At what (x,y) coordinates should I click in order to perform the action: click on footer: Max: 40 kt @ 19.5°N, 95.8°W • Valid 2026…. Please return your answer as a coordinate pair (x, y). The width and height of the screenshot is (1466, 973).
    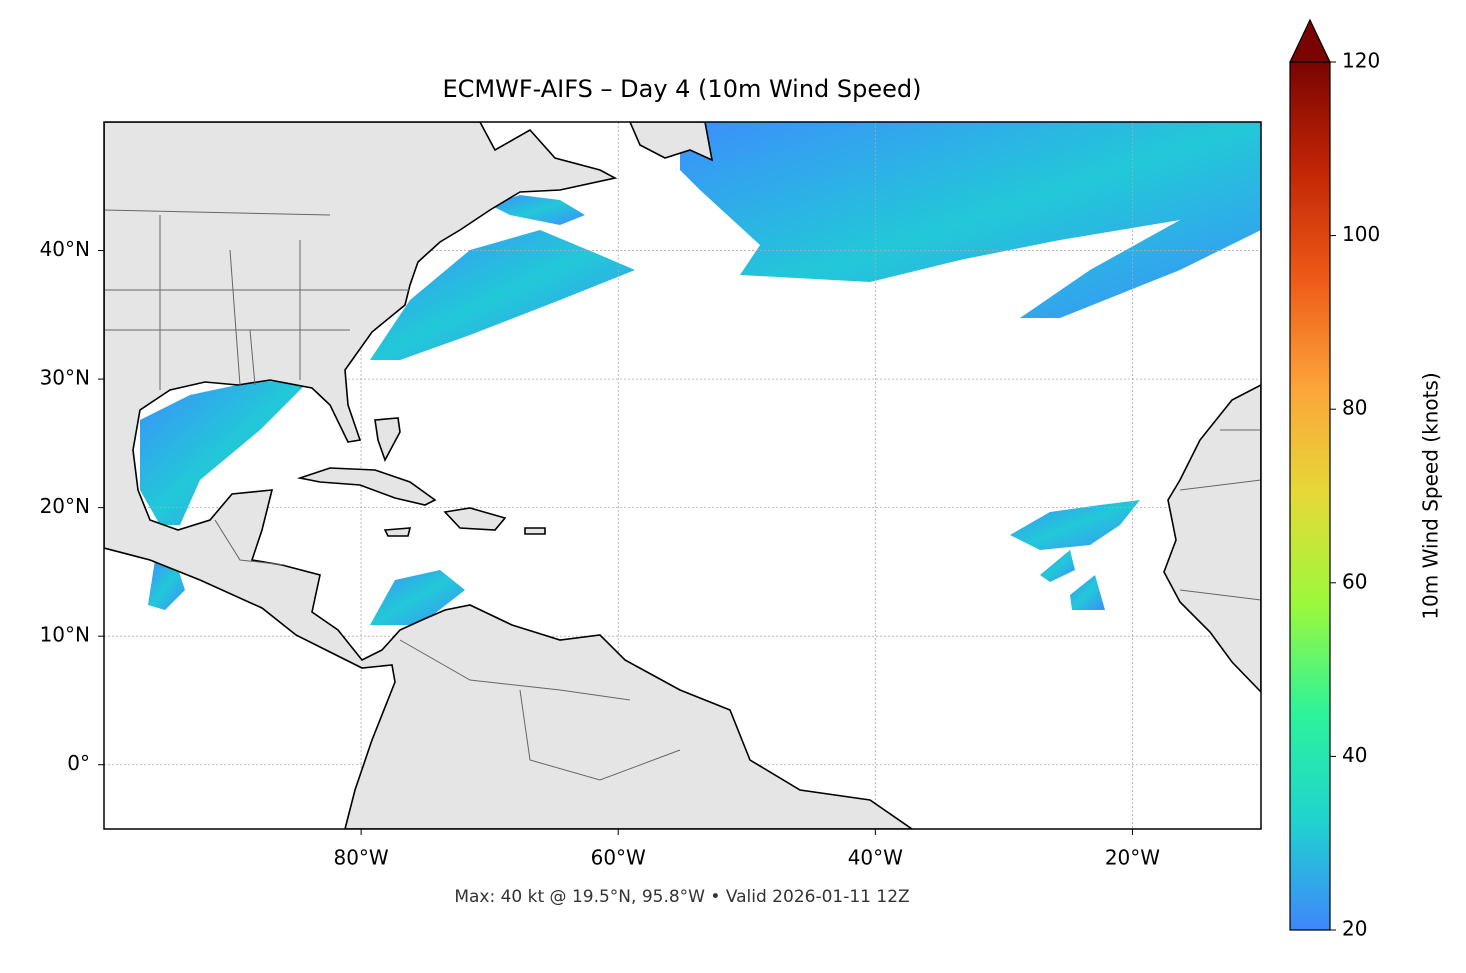
    Looking at the image, I should click on (681, 897).